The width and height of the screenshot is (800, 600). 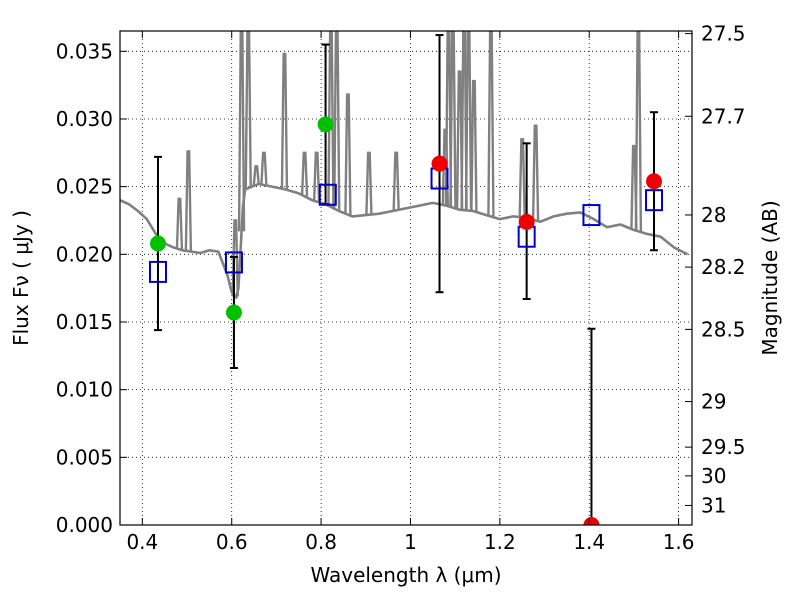 What do you see at coordinates (679, 542) in the screenshot?
I see `x-tick-label: 1.6` at bounding box center [679, 542].